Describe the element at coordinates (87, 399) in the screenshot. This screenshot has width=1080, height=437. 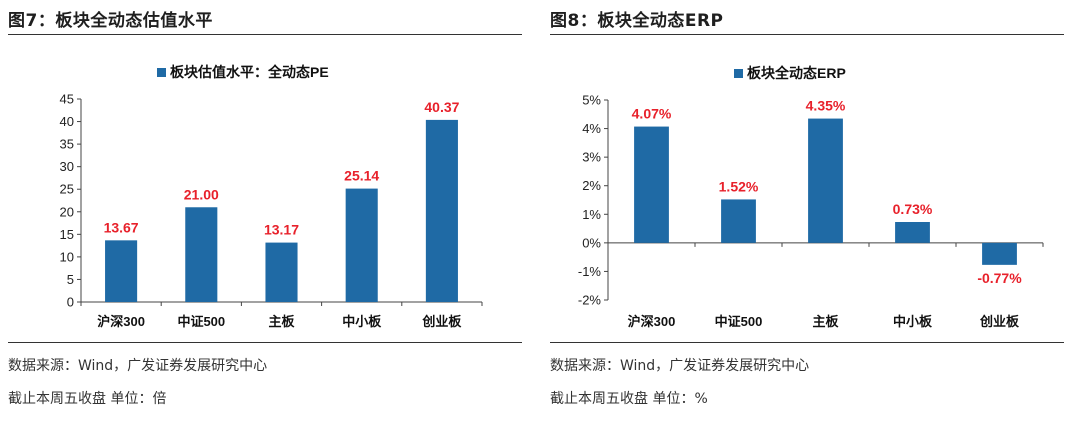
I see `data-note: 截止本周五收盘 单位：倍` at that location.